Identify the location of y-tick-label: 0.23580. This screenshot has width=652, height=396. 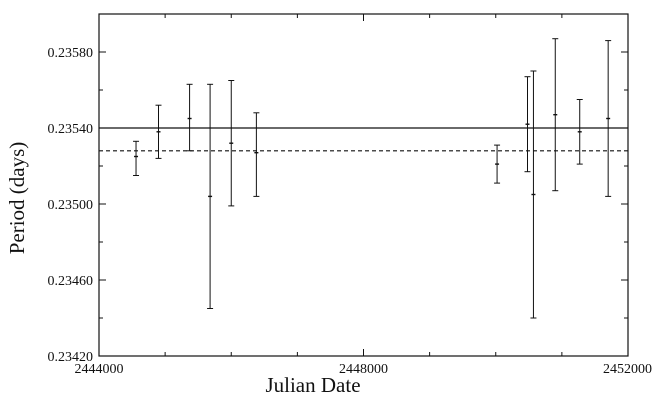
(71, 53).